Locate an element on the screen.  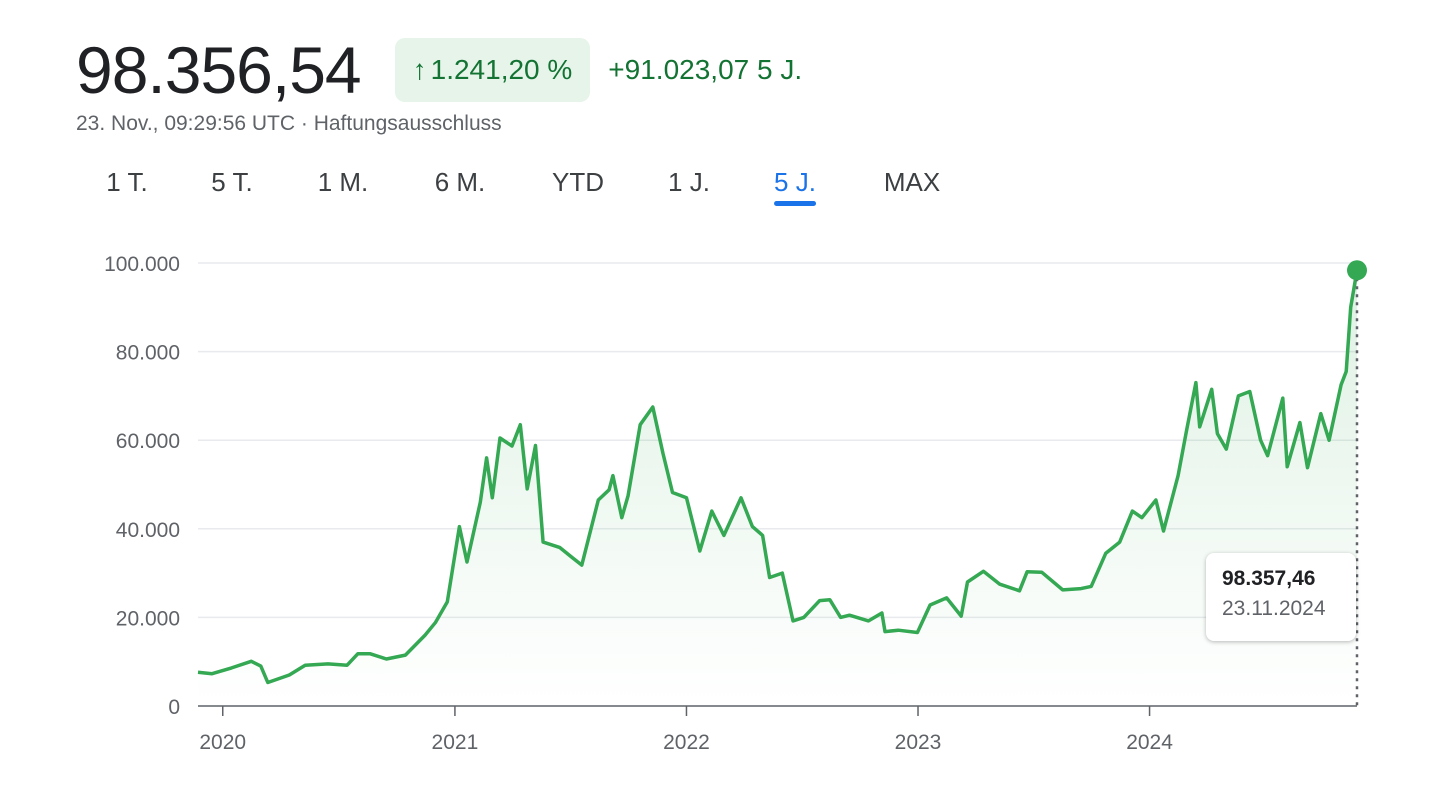
x-tick-label: 2023 is located at coordinates (918, 742).